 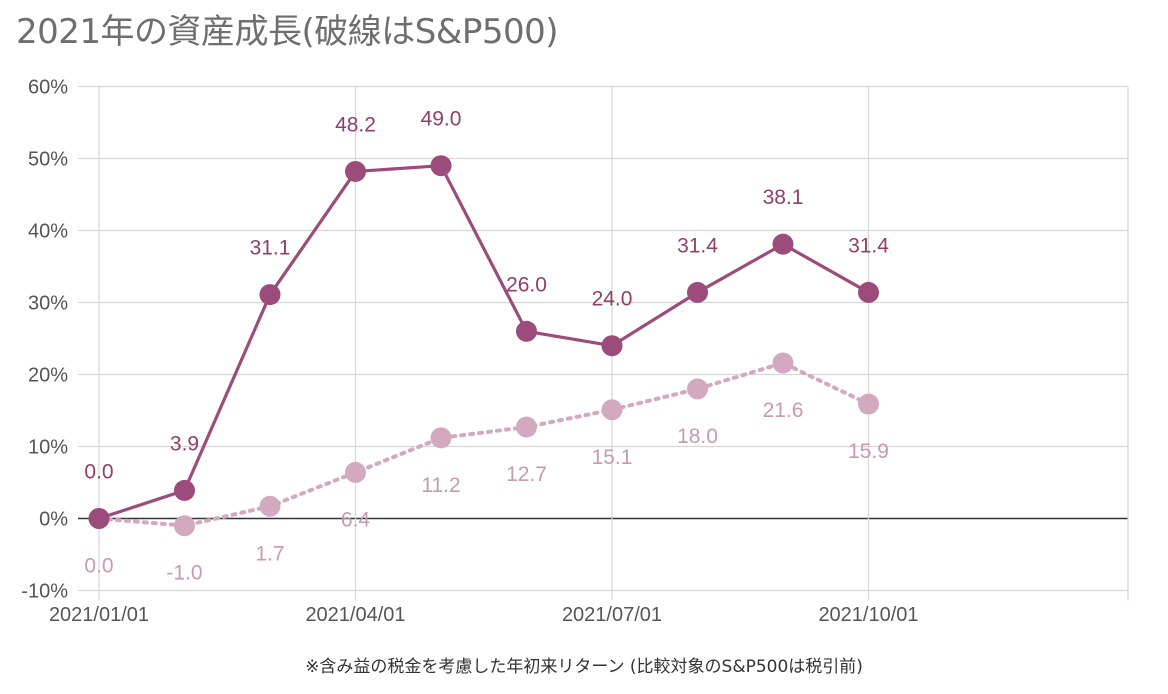 I want to click on portfolio-data-label: 24.0, so click(x=612, y=299).